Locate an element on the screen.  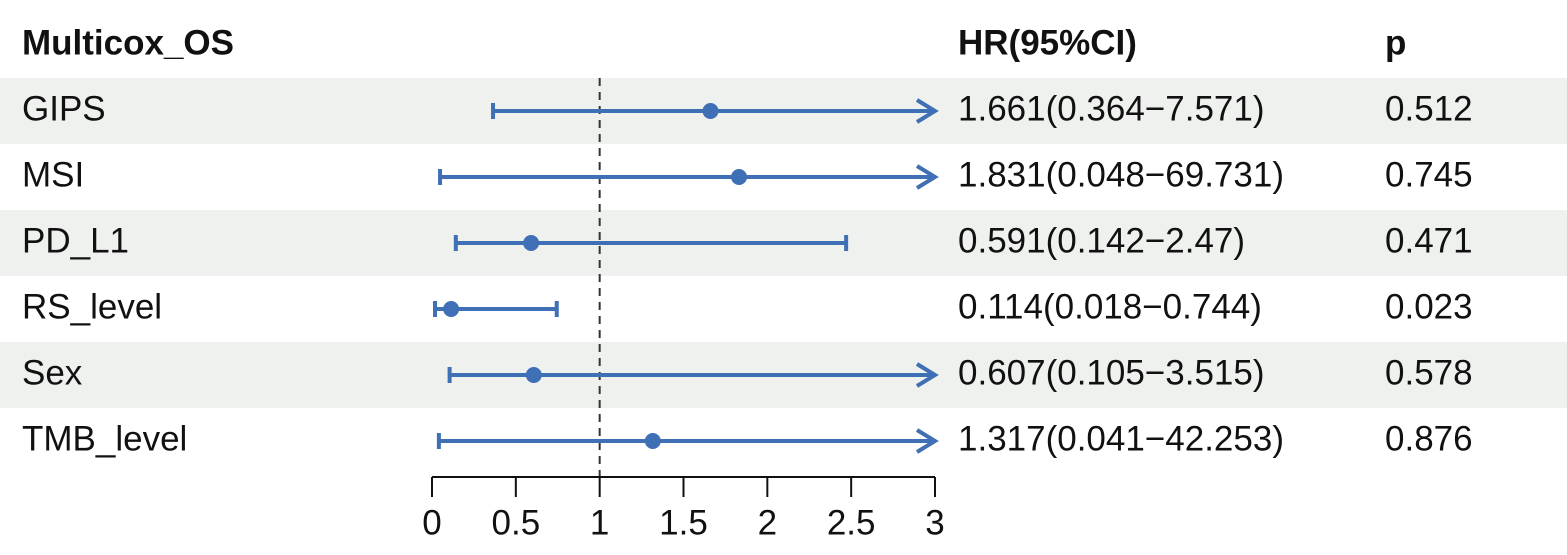
row-label: PD_L1 is located at coordinates (75, 240).